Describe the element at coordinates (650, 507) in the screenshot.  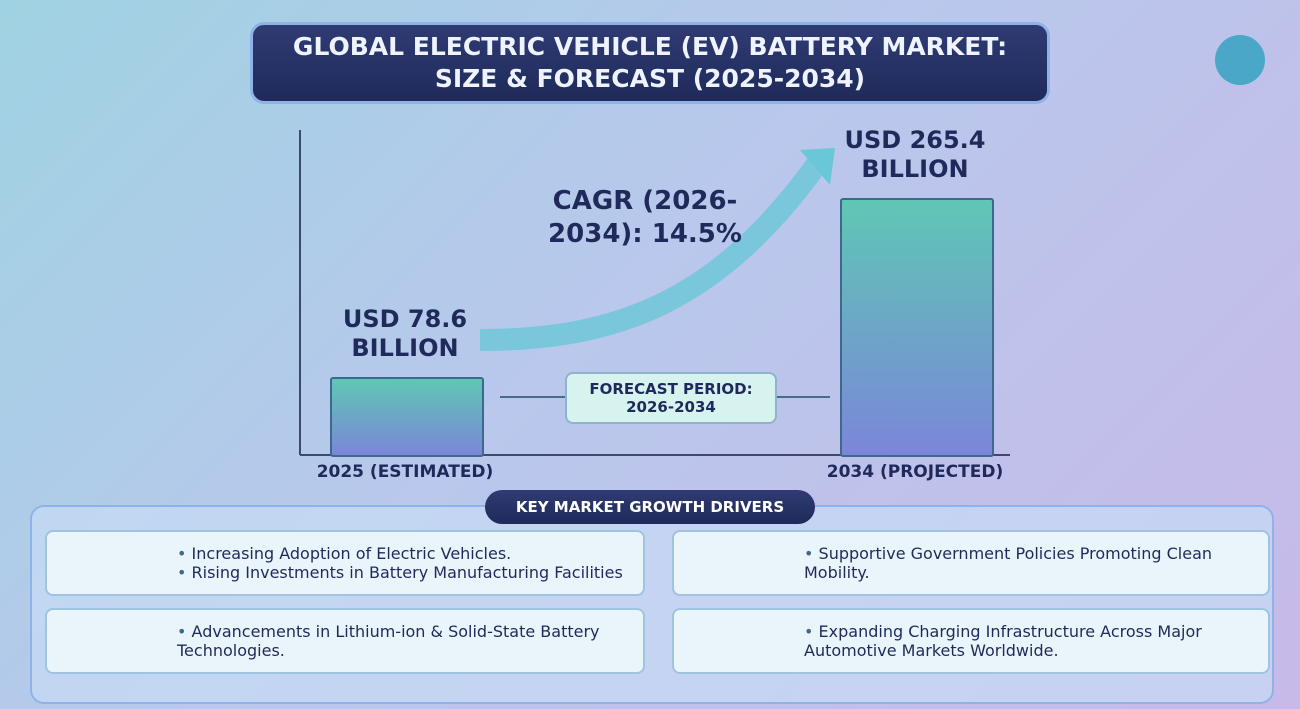
I see `drivers-title: KEY MARKET GROWTH DRIVERS` at that location.